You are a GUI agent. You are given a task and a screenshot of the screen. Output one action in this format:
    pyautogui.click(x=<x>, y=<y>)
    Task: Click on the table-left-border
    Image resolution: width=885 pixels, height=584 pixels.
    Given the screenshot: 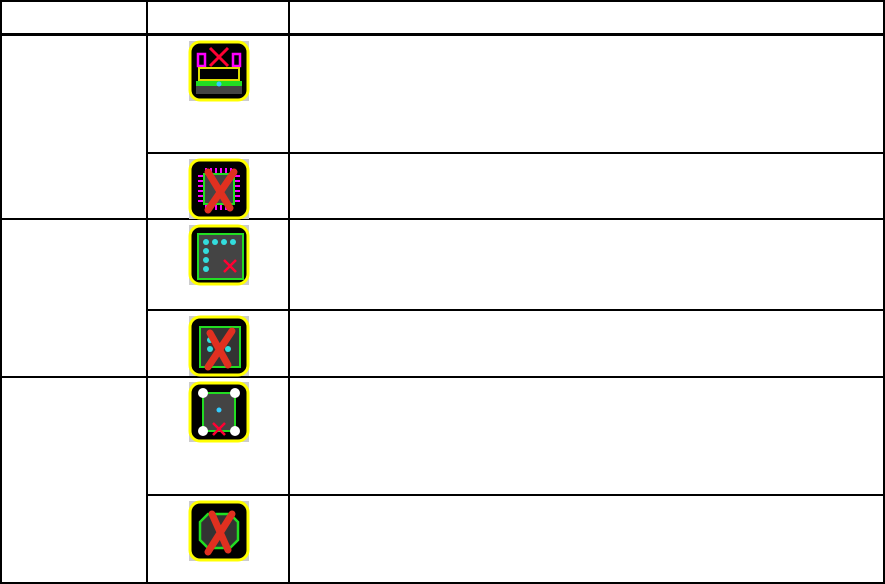 What is the action you would take?
    pyautogui.click(x=1, y=292)
    